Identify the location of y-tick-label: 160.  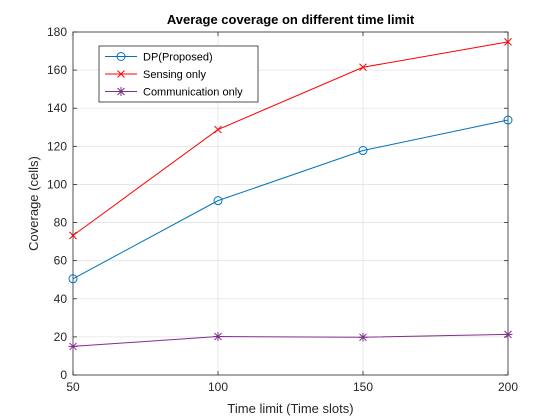
(57, 70).